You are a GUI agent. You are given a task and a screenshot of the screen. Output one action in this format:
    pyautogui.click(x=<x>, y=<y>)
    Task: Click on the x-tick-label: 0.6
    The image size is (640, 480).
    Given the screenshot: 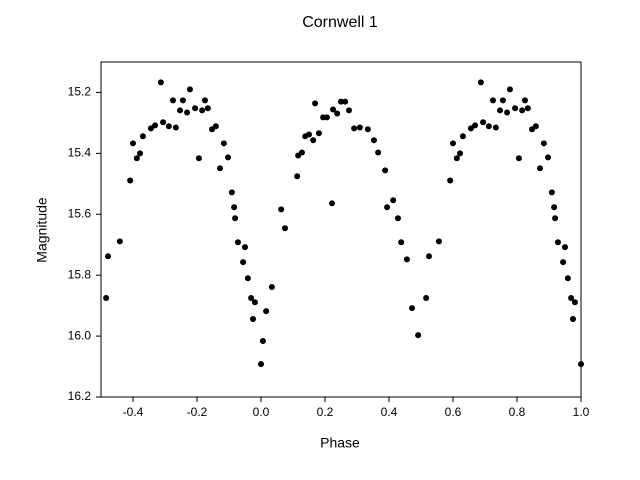 What is the action you would take?
    pyautogui.click(x=453, y=412)
    